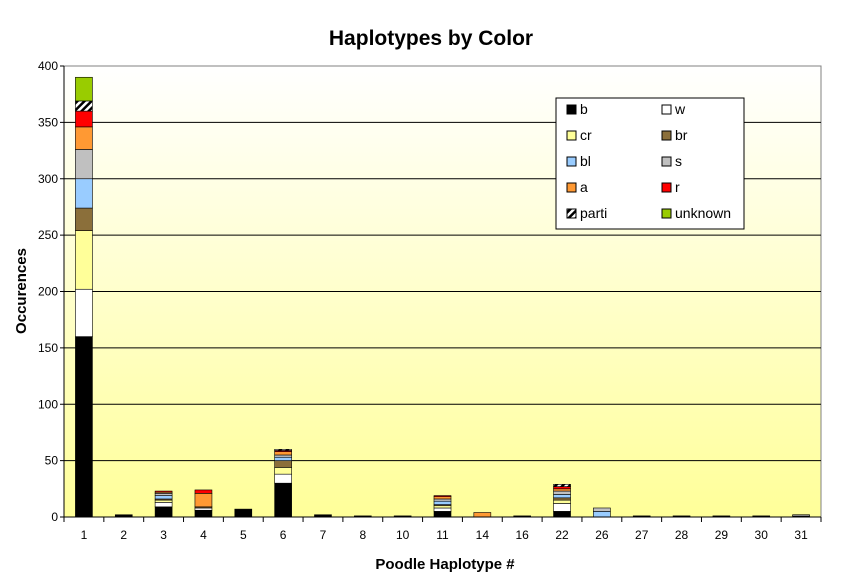 The width and height of the screenshot is (863, 585). I want to click on legend: b w cr br bl s a r parti unknown, so click(650, 163).